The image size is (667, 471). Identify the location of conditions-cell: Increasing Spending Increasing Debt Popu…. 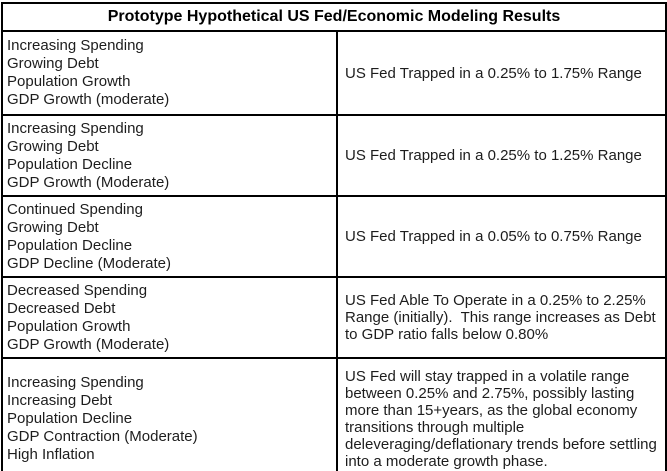
(169, 414).